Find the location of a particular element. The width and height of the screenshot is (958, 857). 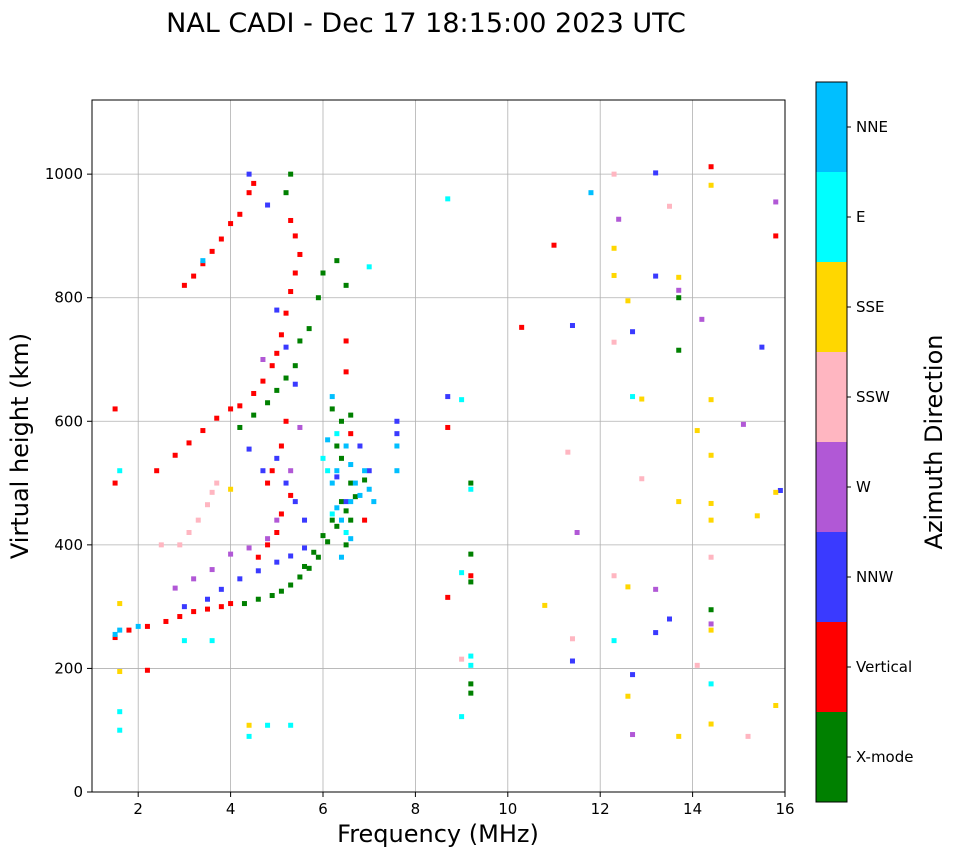

x-tick-label: 6 is located at coordinates (323, 809).